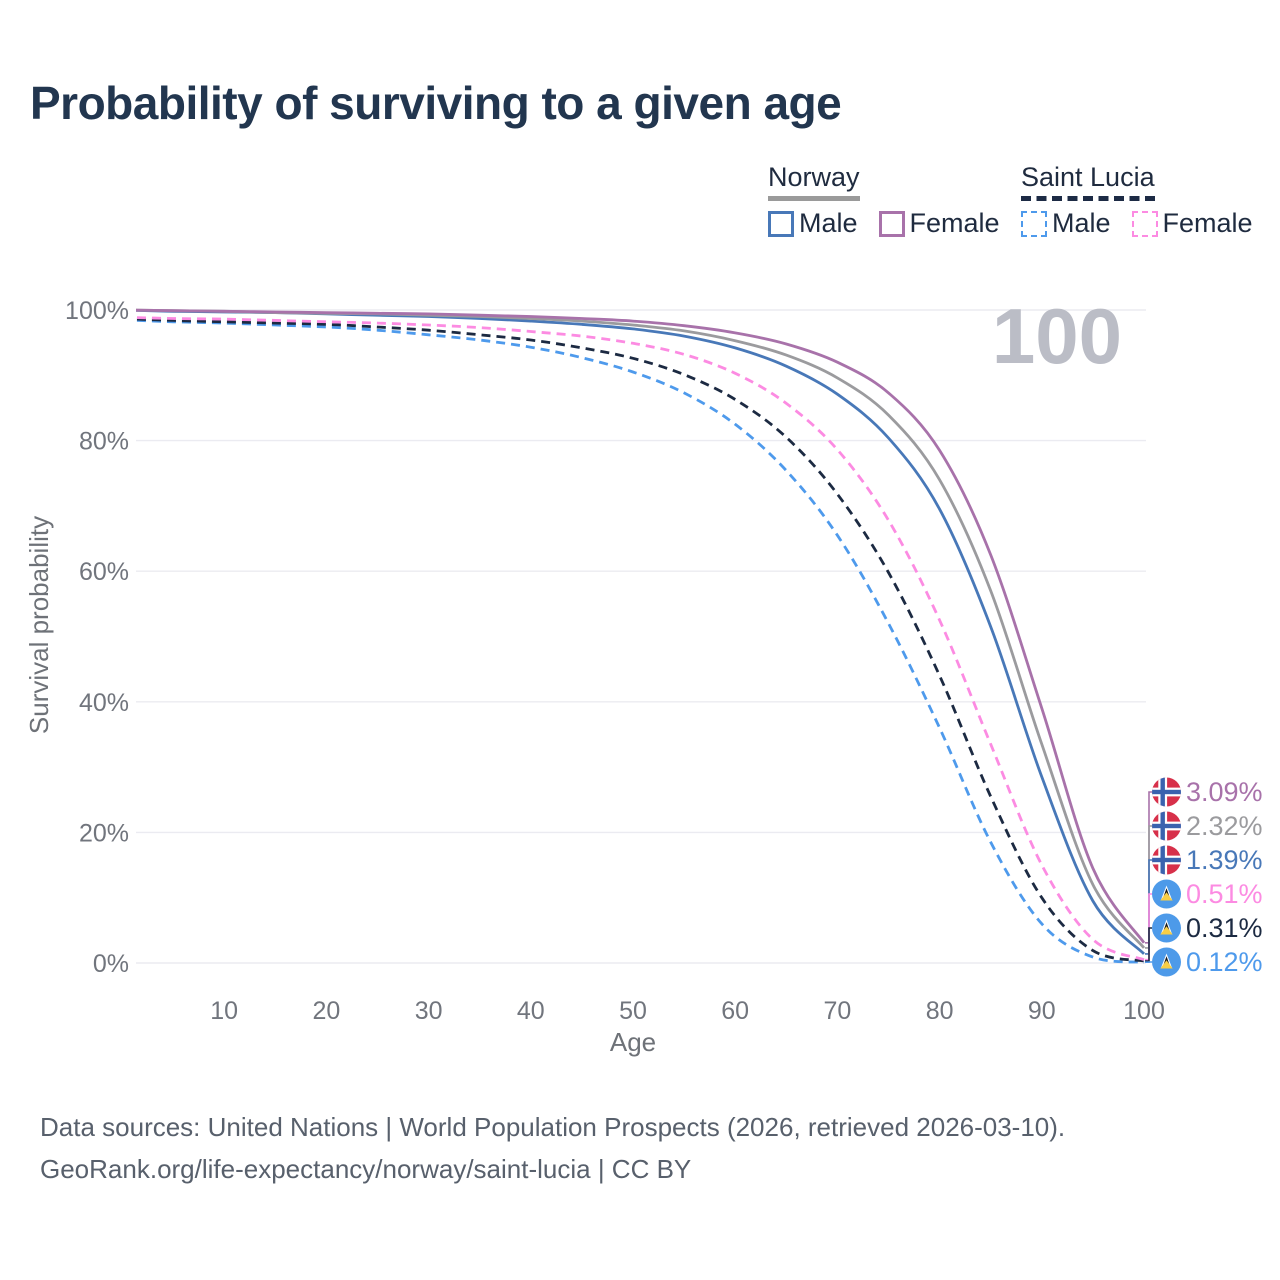  I want to click on y-tick-80: 80%, so click(104, 442).